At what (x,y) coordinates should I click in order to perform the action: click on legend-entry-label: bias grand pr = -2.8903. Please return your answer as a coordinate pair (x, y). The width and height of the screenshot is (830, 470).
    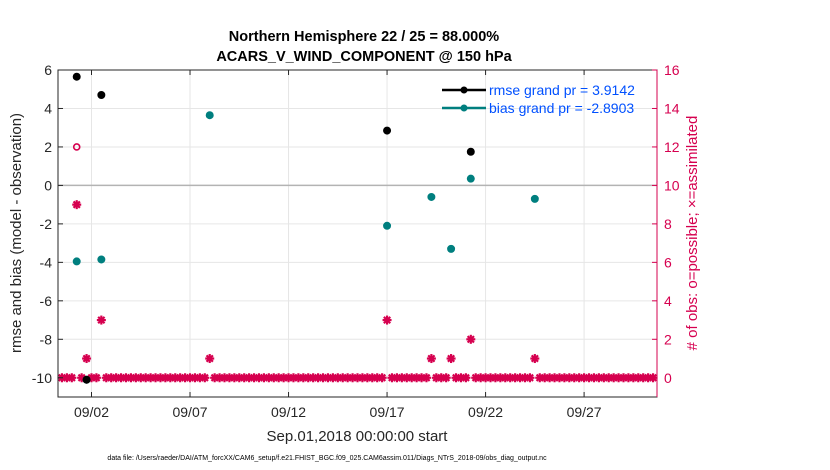
    Looking at the image, I should click on (561, 108).